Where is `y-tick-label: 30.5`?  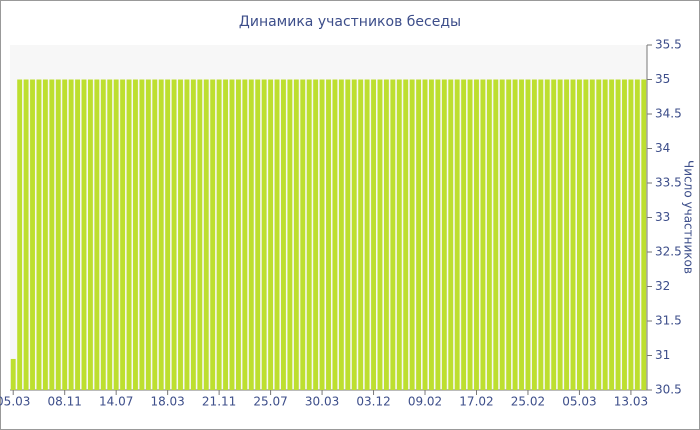
y-tick-label: 30.5 is located at coordinates (668, 390).